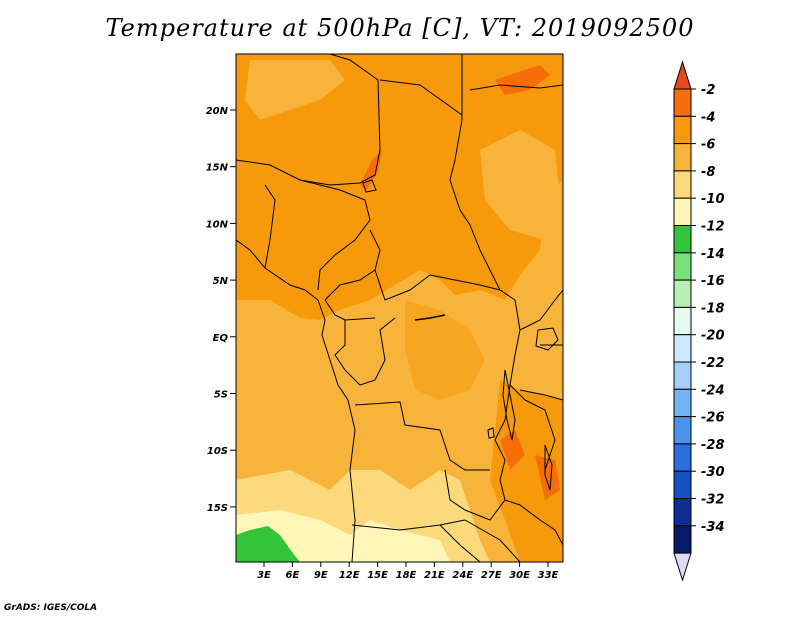  What do you see at coordinates (713, 227) in the screenshot?
I see `colorbar-label: -12` at bounding box center [713, 227].